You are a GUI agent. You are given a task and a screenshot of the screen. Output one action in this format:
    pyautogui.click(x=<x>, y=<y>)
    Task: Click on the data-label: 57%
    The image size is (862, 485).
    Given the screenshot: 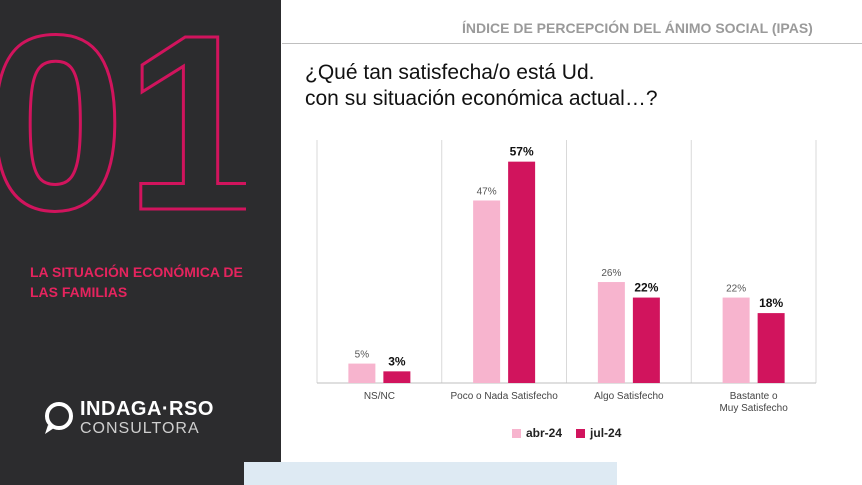 What is the action you would take?
    pyautogui.click(x=522, y=152)
    